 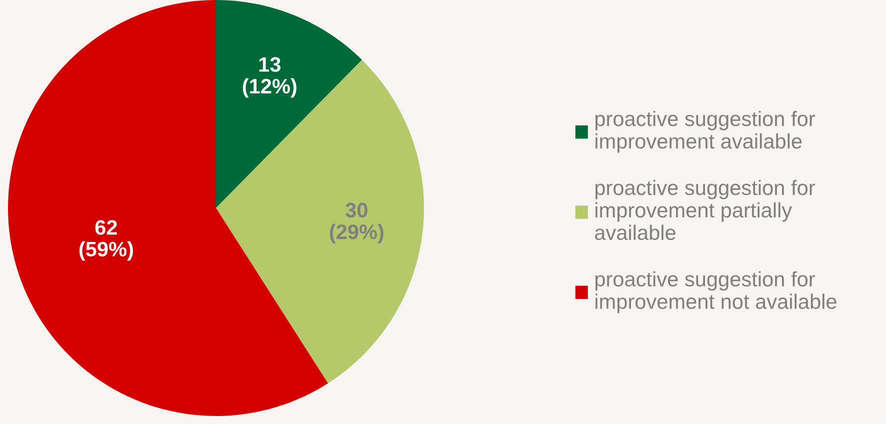 What do you see at coordinates (357, 223) in the screenshot?
I see `data-label: 30 (29%)` at bounding box center [357, 223].